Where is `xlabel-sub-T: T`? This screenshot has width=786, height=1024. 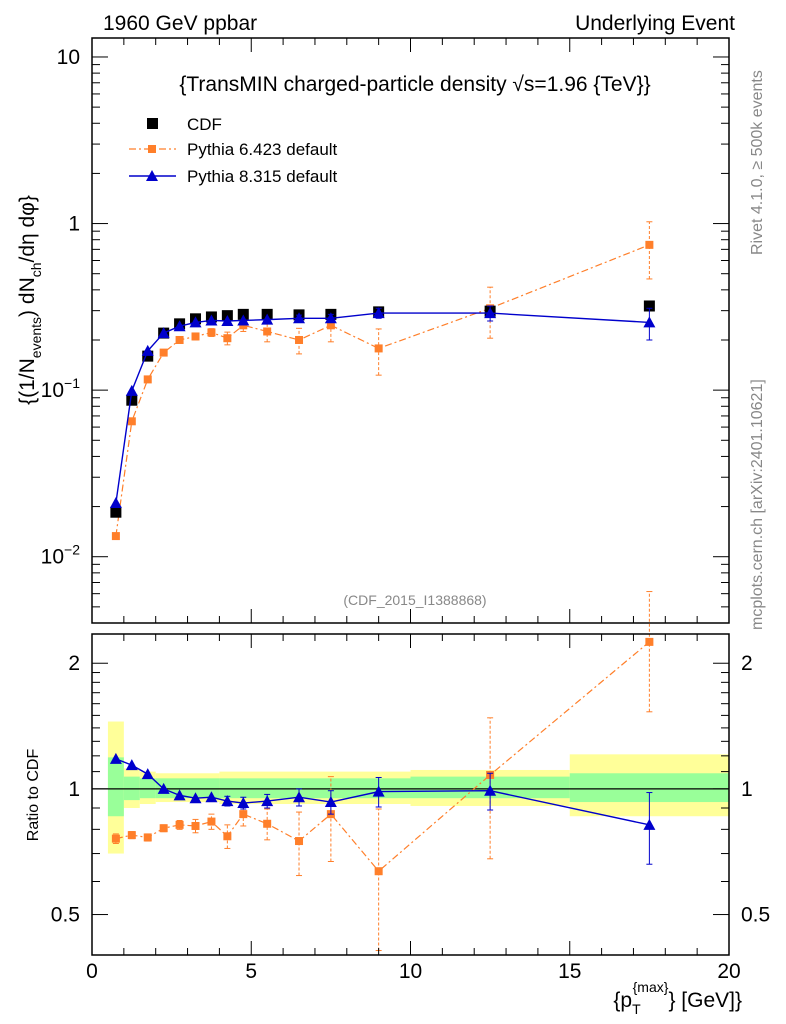 xlabel-sub-T: T is located at coordinates (636, 1009).